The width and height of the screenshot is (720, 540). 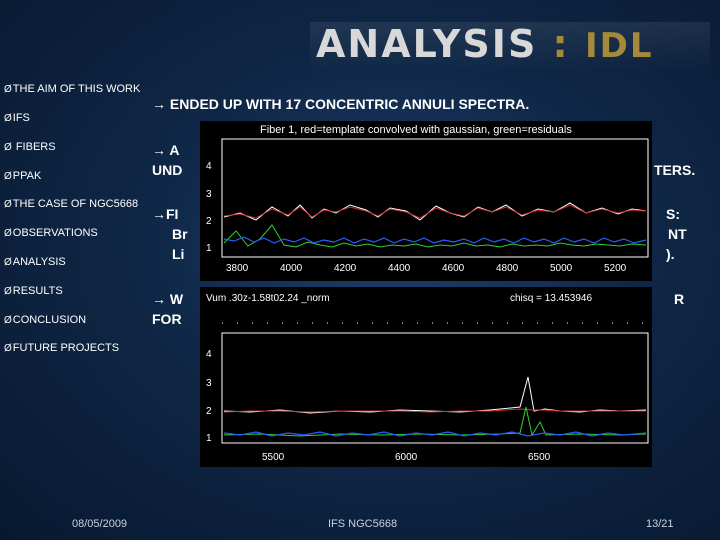 I want to click on body-line-4b: R, so click(x=679, y=299).